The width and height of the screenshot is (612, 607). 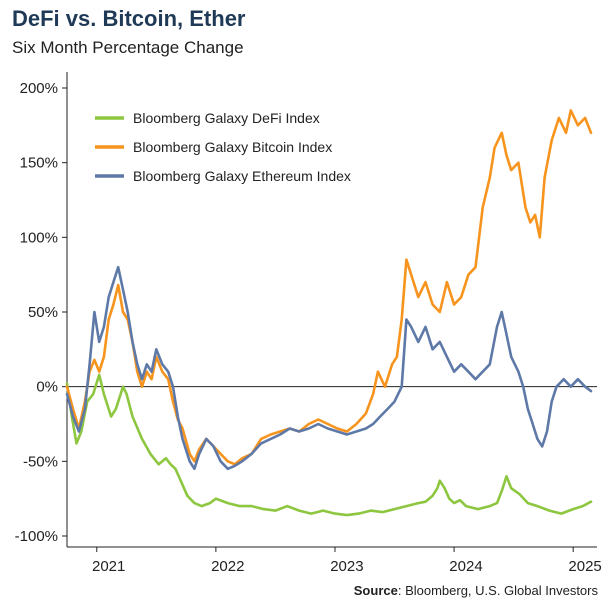 What do you see at coordinates (497, 590) in the screenshot?
I see `source-text: : Bloomberg, U.S. Global Investors` at bounding box center [497, 590].